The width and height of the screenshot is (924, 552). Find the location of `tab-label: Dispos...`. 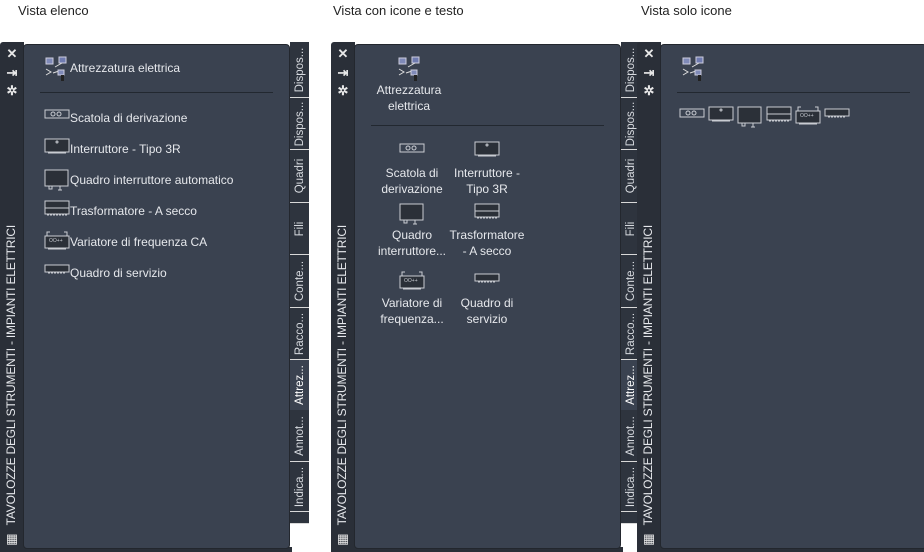

tab-label: Dispos... is located at coordinates (630, 69).